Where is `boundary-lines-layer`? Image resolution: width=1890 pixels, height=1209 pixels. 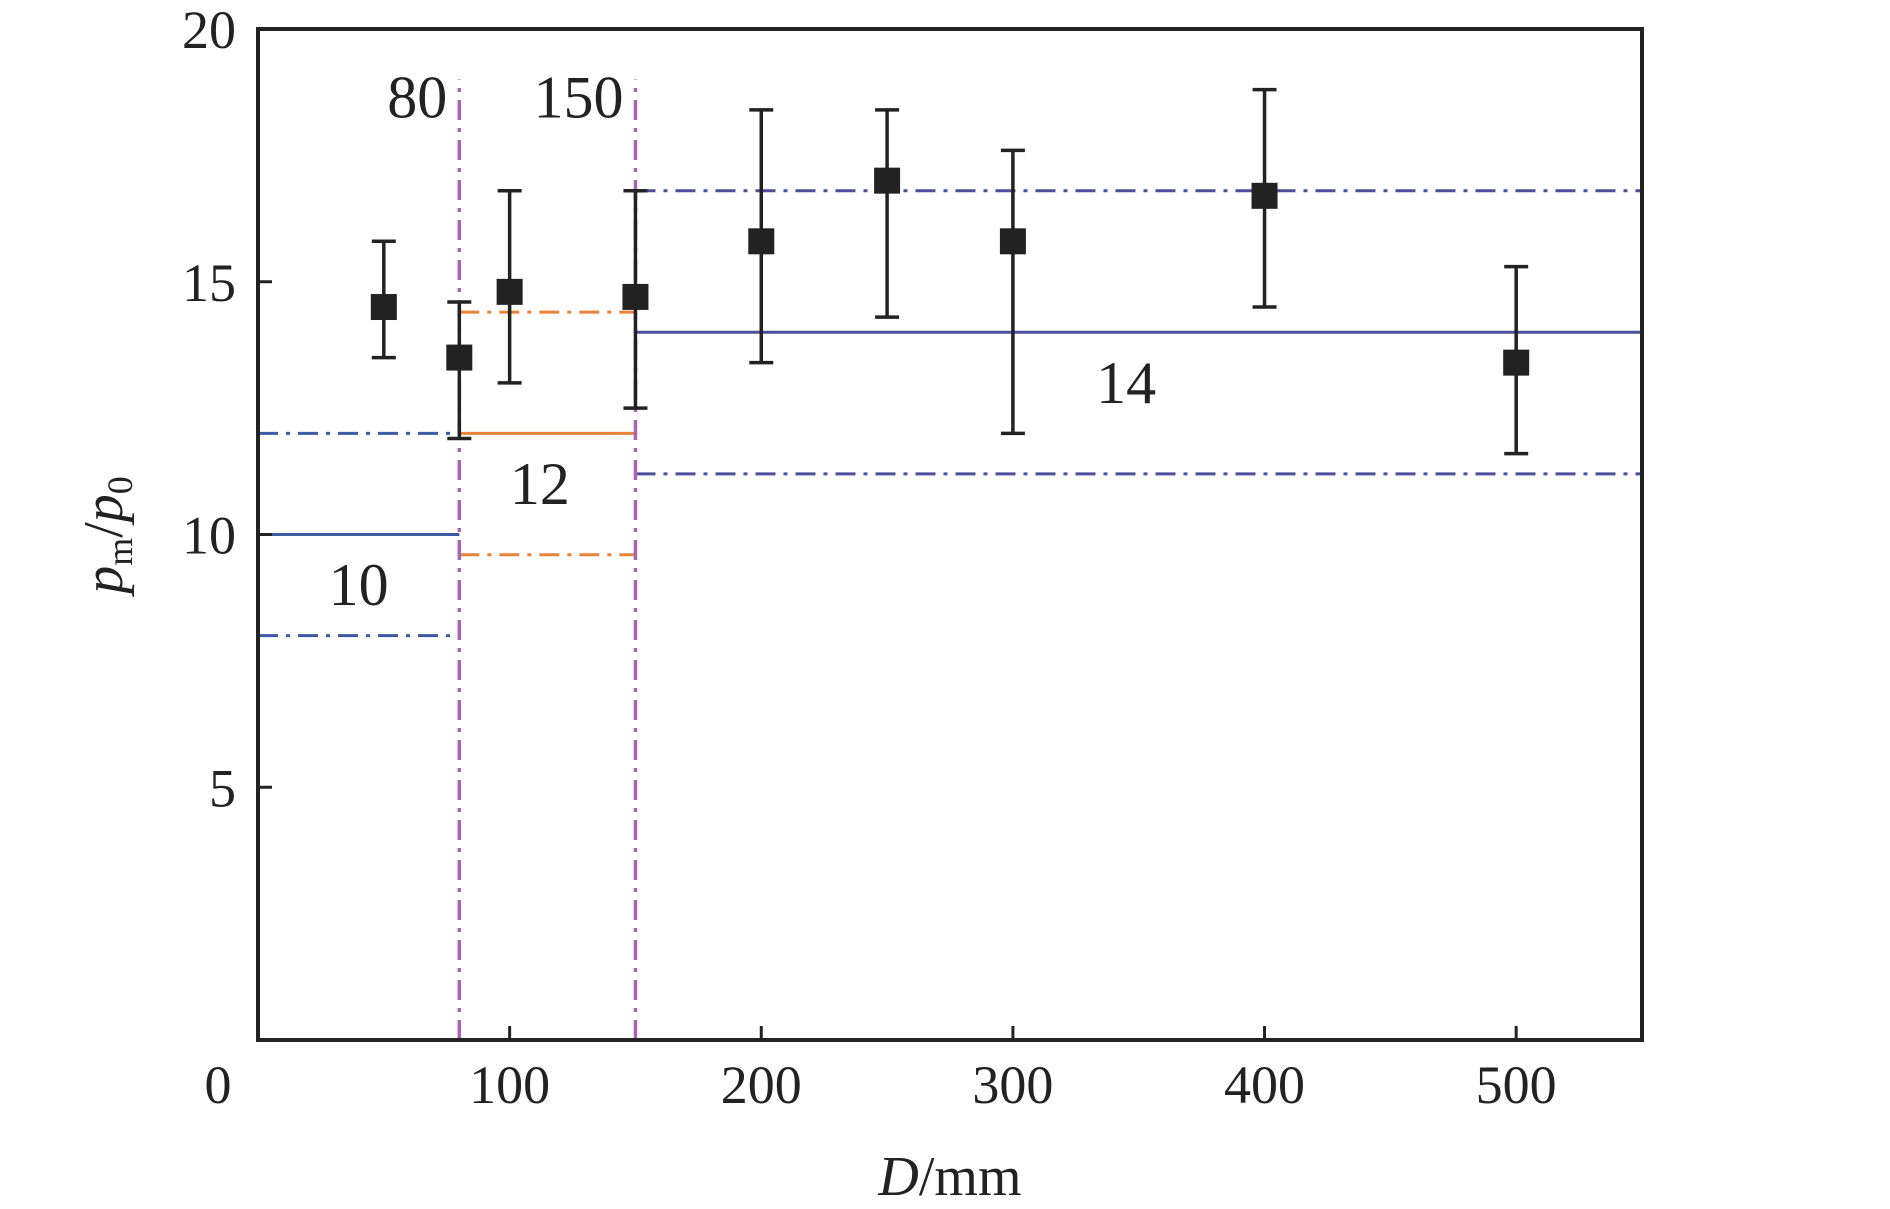
boundary-lines-layer is located at coordinates (547, 559).